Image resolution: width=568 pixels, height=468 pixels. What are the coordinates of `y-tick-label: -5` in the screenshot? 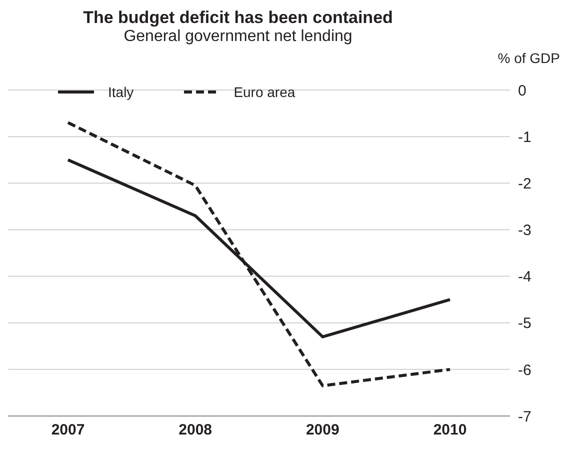 It's located at (525, 323).